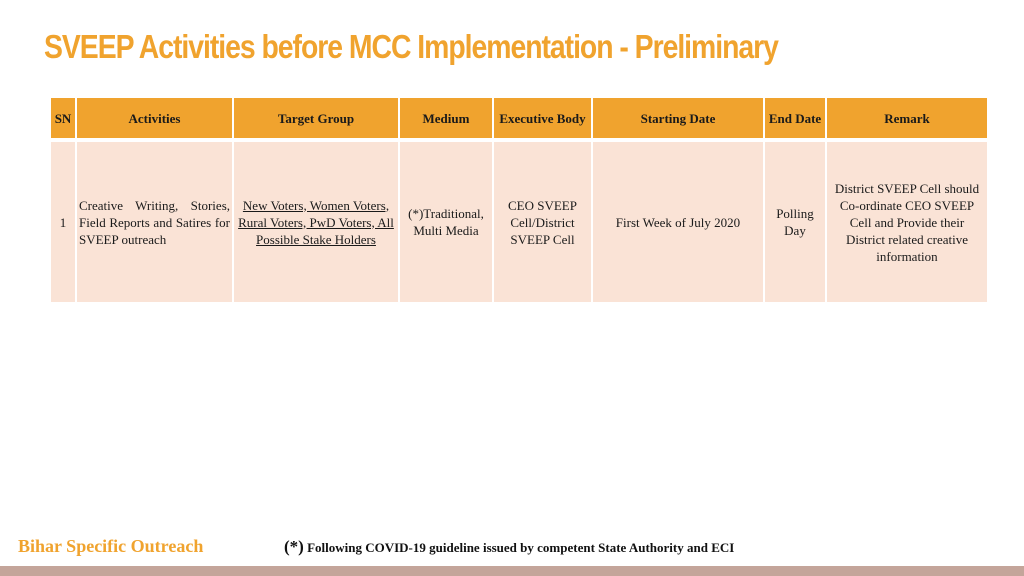 Image resolution: width=1024 pixels, height=576 pixels. What do you see at coordinates (294, 546) in the screenshot?
I see `footnote-marker: (*)` at bounding box center [294, 546].